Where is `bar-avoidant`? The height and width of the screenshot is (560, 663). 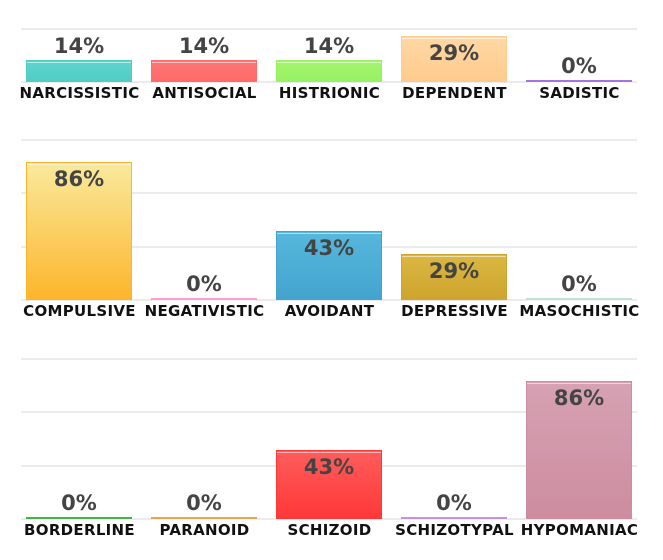
bar-avoidant is located at coordinates (329, 265).